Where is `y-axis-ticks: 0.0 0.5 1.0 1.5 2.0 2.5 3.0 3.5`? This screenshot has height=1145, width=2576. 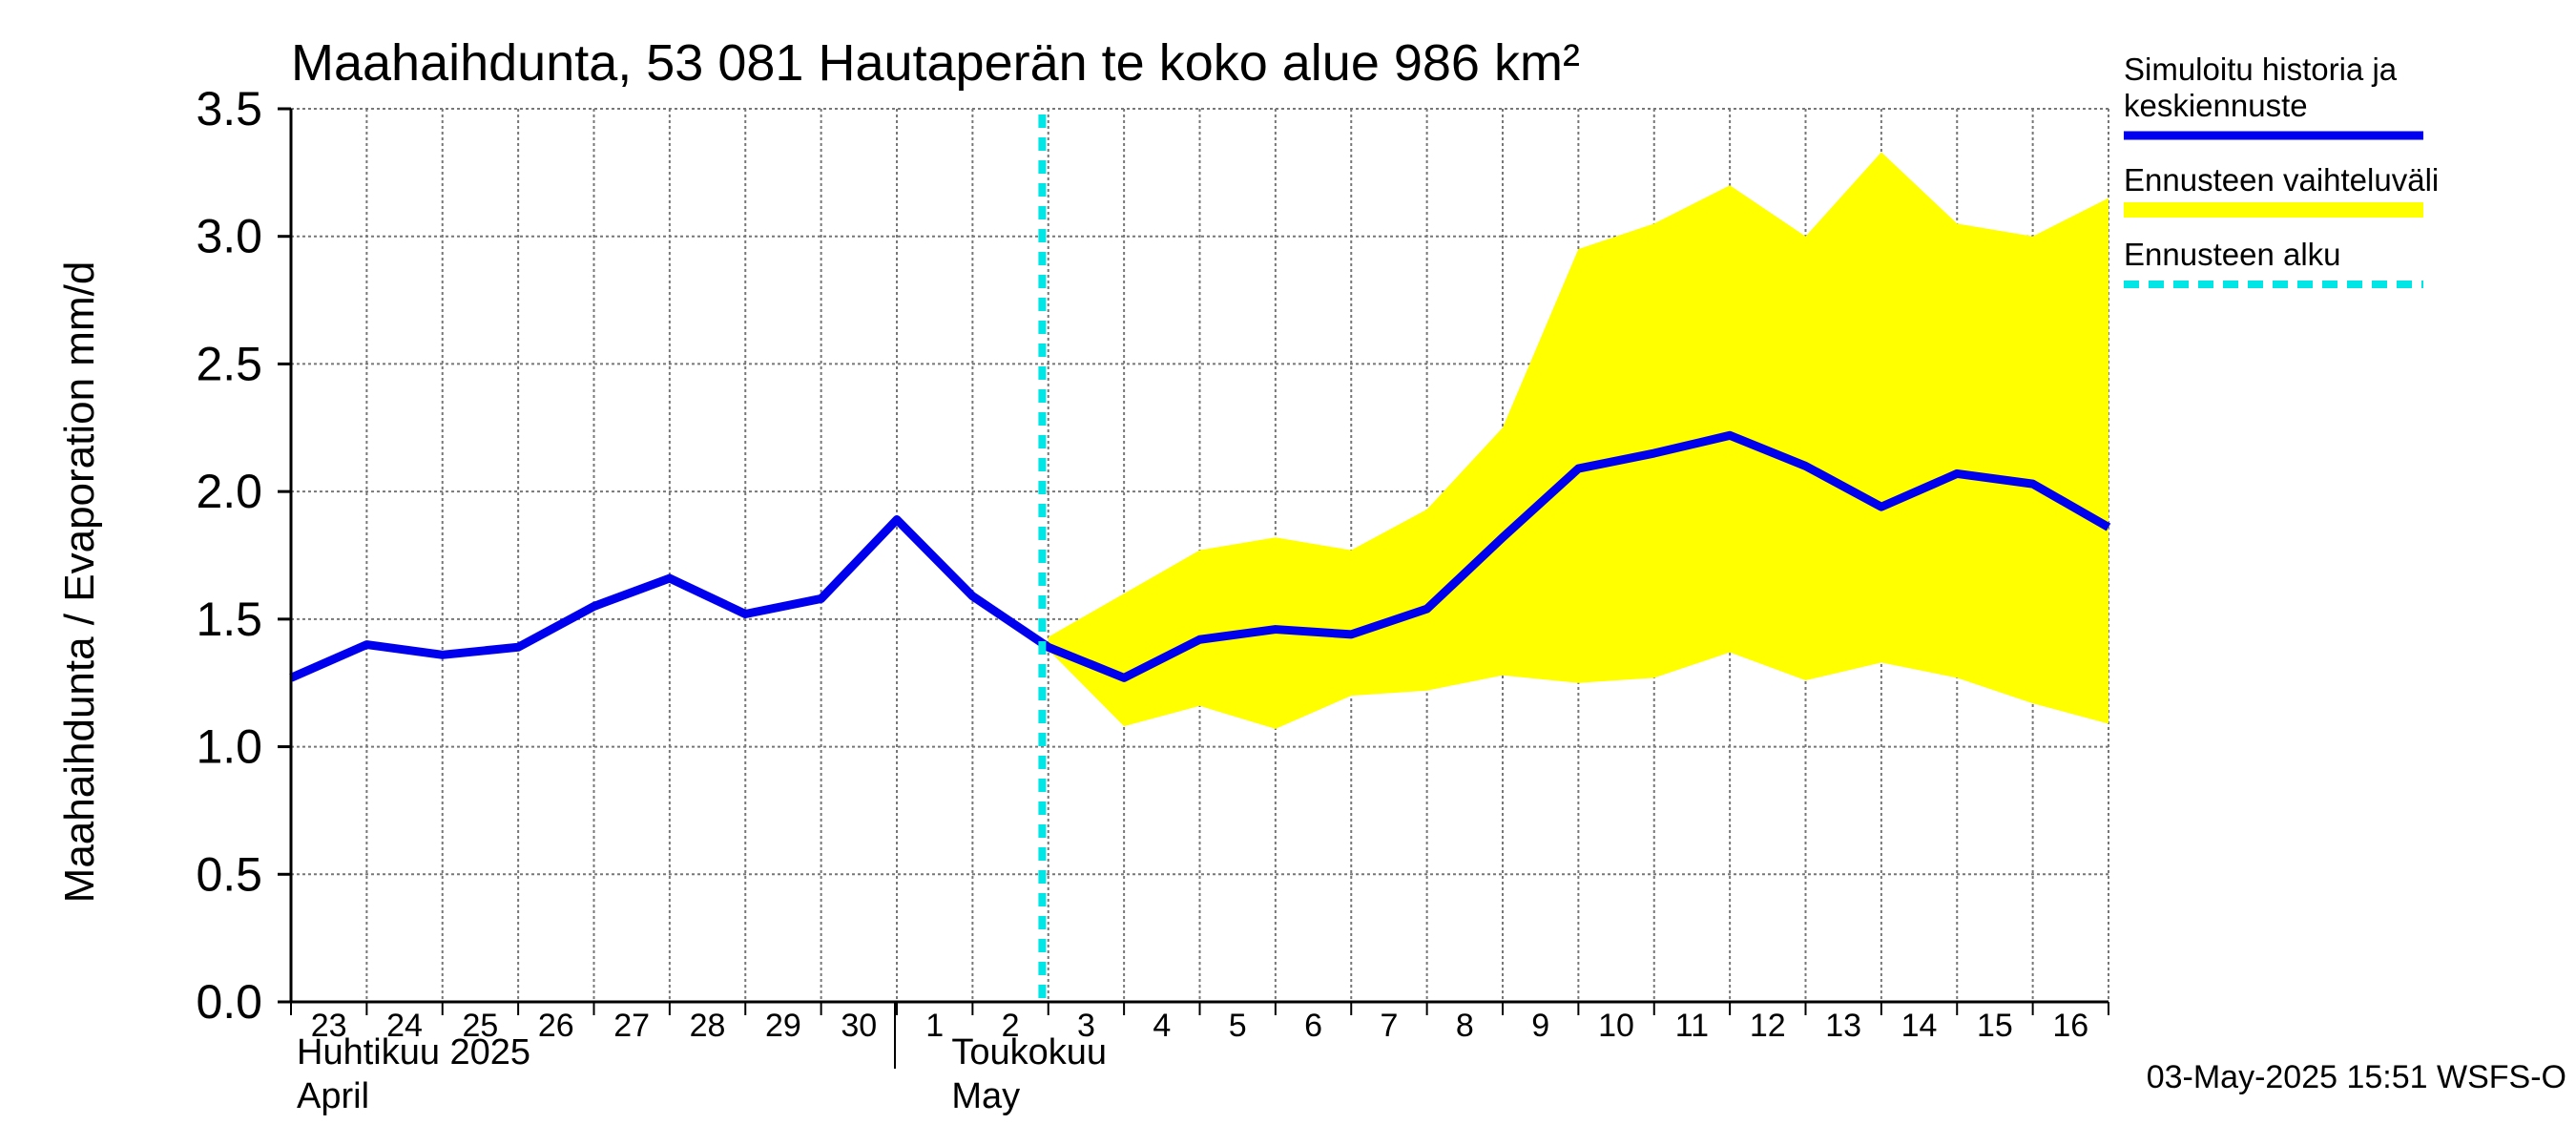
y-axis-ticks: 0.0 0.5 1.0 1.5 2.0 2.5 3.0 3.5 is located at coordinates (243, 555).